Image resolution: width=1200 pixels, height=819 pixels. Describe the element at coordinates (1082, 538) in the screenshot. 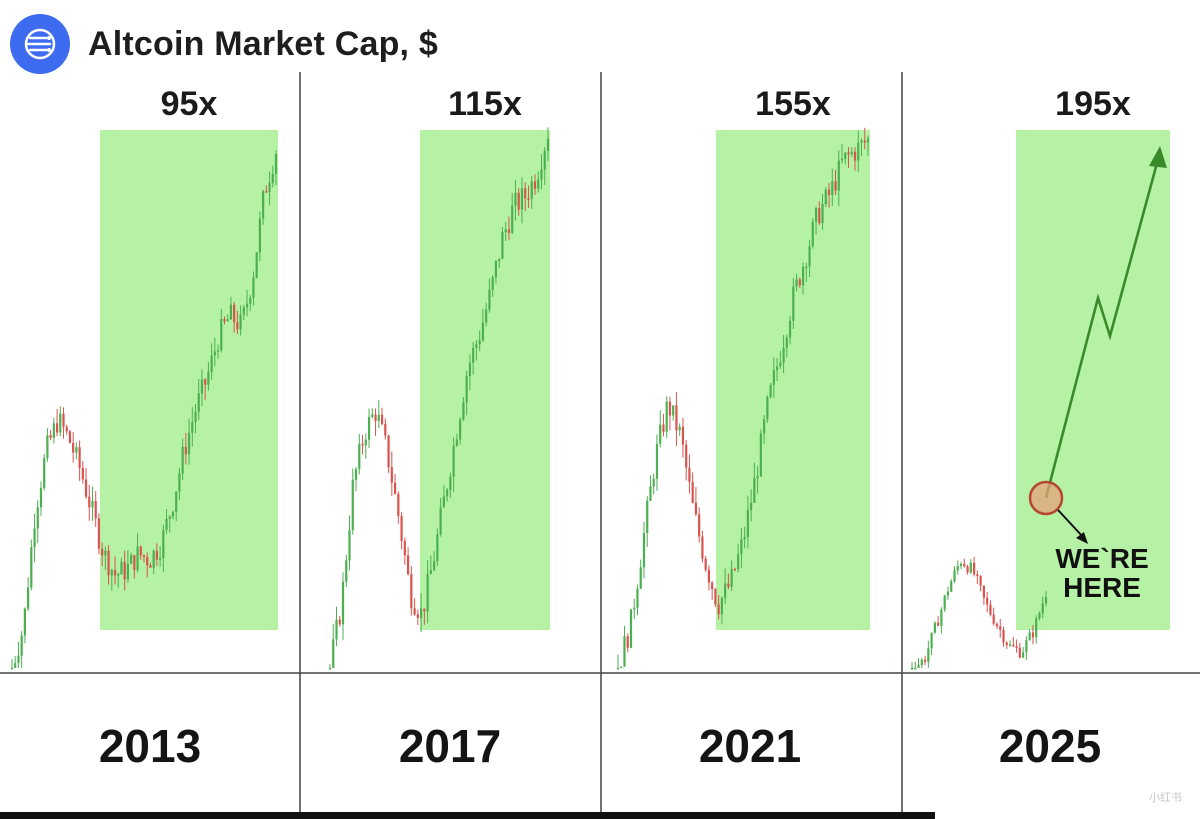

I see `annotation-pointer-head` at that location.